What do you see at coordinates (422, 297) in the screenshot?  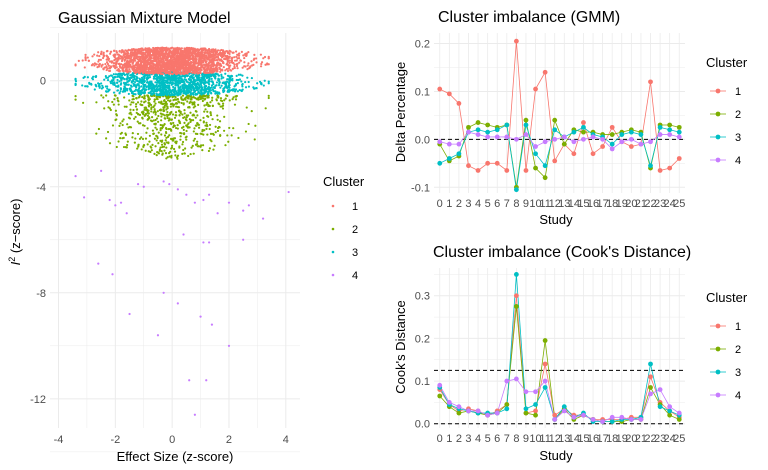 I see `y-tick-label: 0.3` at bounding box center [422, 297].